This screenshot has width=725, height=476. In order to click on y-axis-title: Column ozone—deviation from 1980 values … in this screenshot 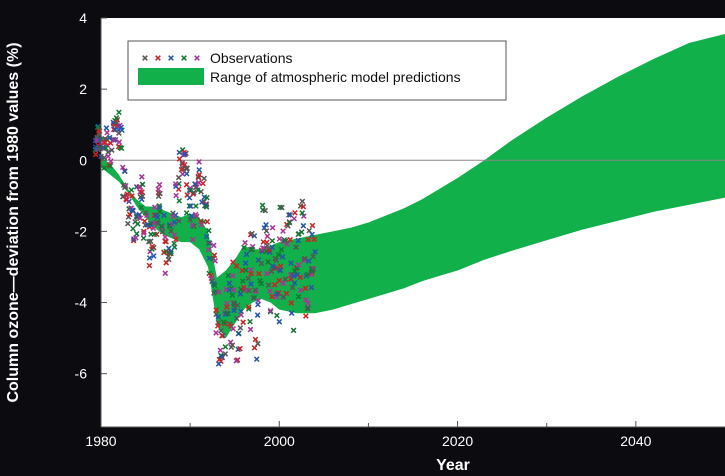, I will do `click(13, 222)`.